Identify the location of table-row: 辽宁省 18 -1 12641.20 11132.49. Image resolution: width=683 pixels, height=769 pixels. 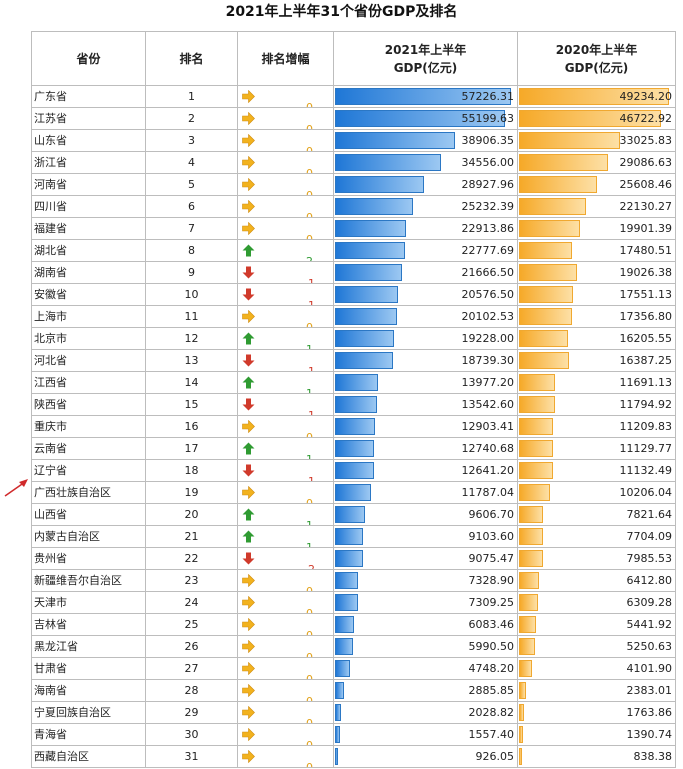
(353, 470).